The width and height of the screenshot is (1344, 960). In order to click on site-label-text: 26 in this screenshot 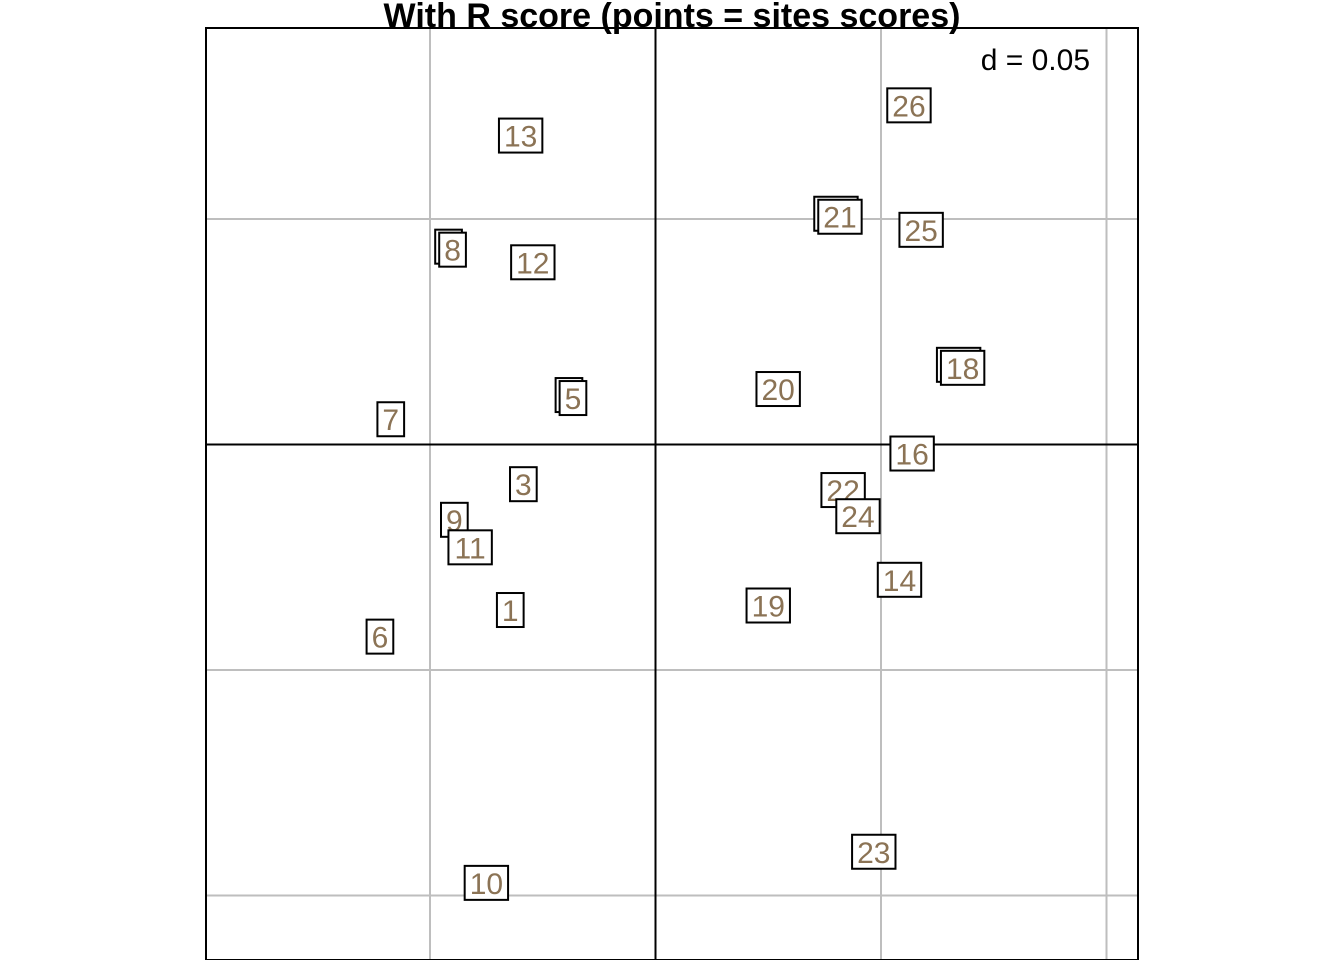, I will do `click(908, 106)`.